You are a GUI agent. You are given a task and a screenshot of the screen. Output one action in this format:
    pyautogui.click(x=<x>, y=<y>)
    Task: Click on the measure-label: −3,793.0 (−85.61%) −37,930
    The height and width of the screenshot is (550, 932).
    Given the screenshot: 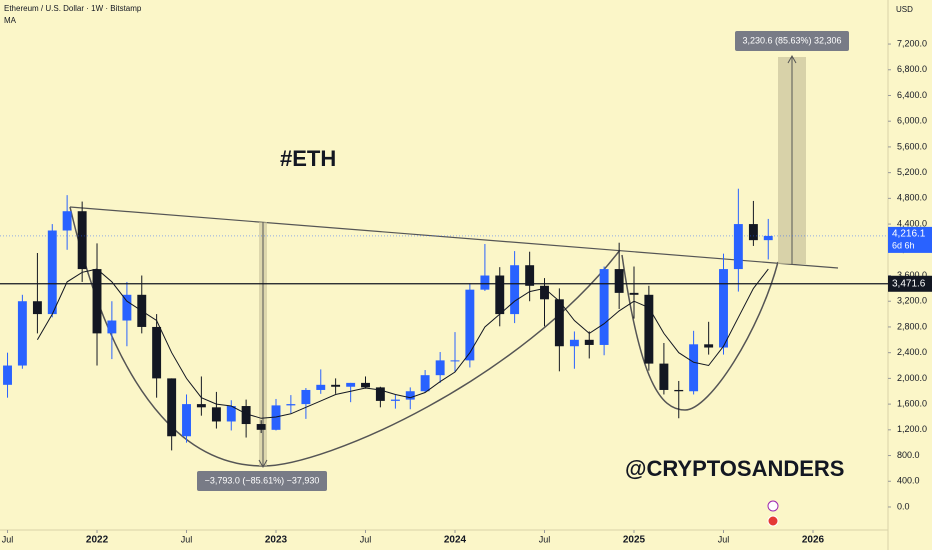 What is the action you would take?
    pyautogui.click(x=262, y=480)
    